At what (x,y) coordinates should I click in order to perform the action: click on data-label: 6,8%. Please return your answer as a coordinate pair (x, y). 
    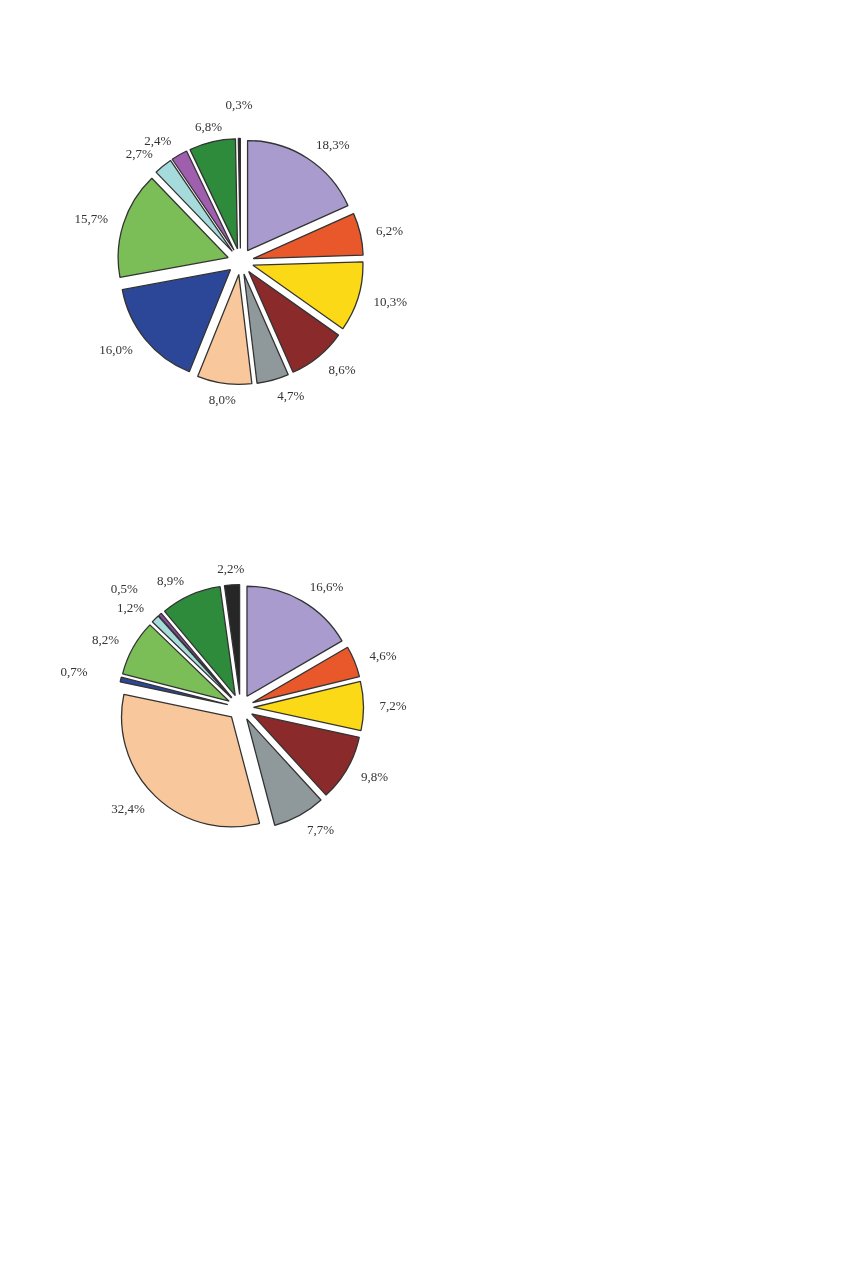
    Looking at the image, I should click on (208, 126).